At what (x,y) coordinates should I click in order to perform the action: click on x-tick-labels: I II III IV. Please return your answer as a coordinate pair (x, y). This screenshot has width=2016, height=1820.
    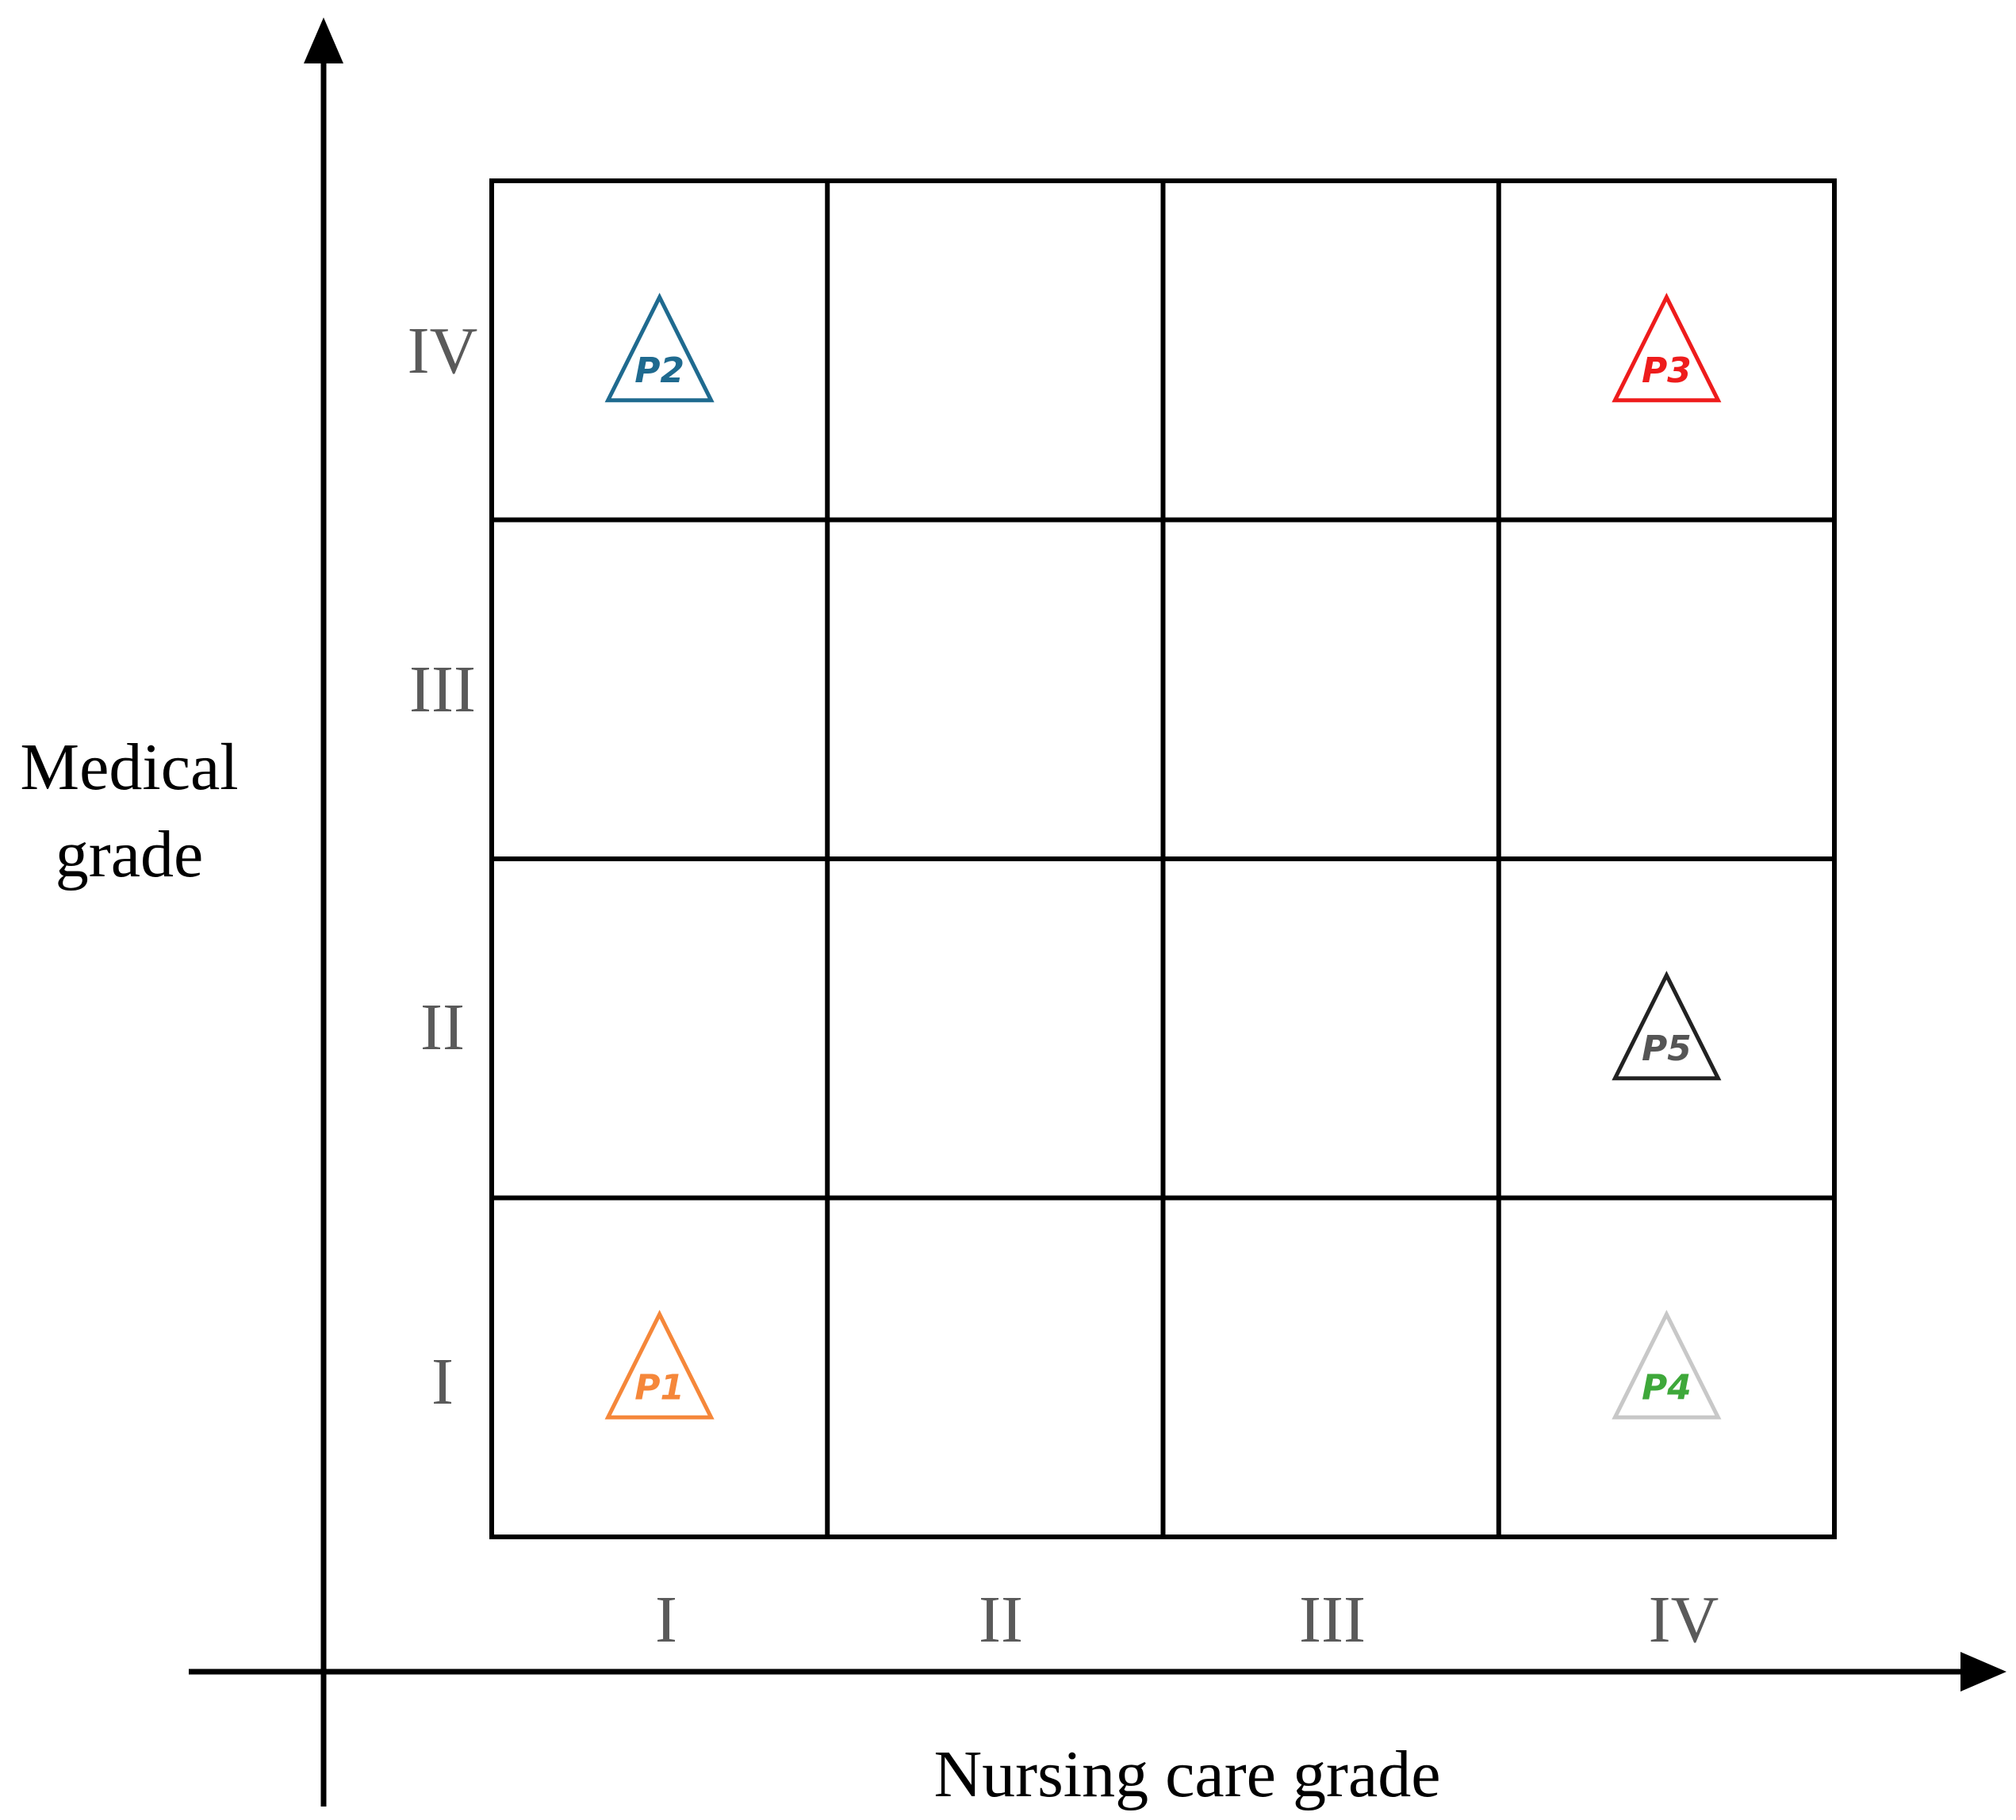
    Looking at the image, I should click on (1187, 1620).